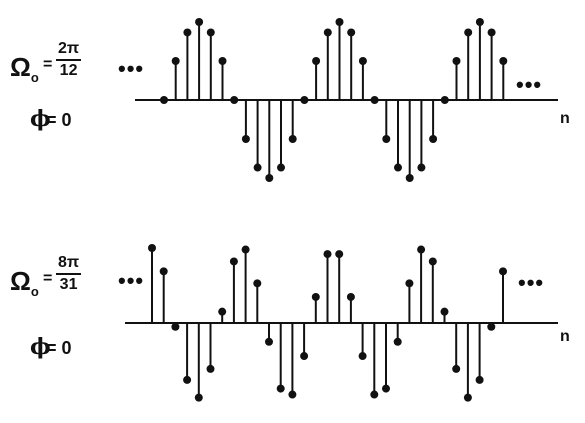  I want to click on omega-fraction: 8π 31, so click(69, 274).